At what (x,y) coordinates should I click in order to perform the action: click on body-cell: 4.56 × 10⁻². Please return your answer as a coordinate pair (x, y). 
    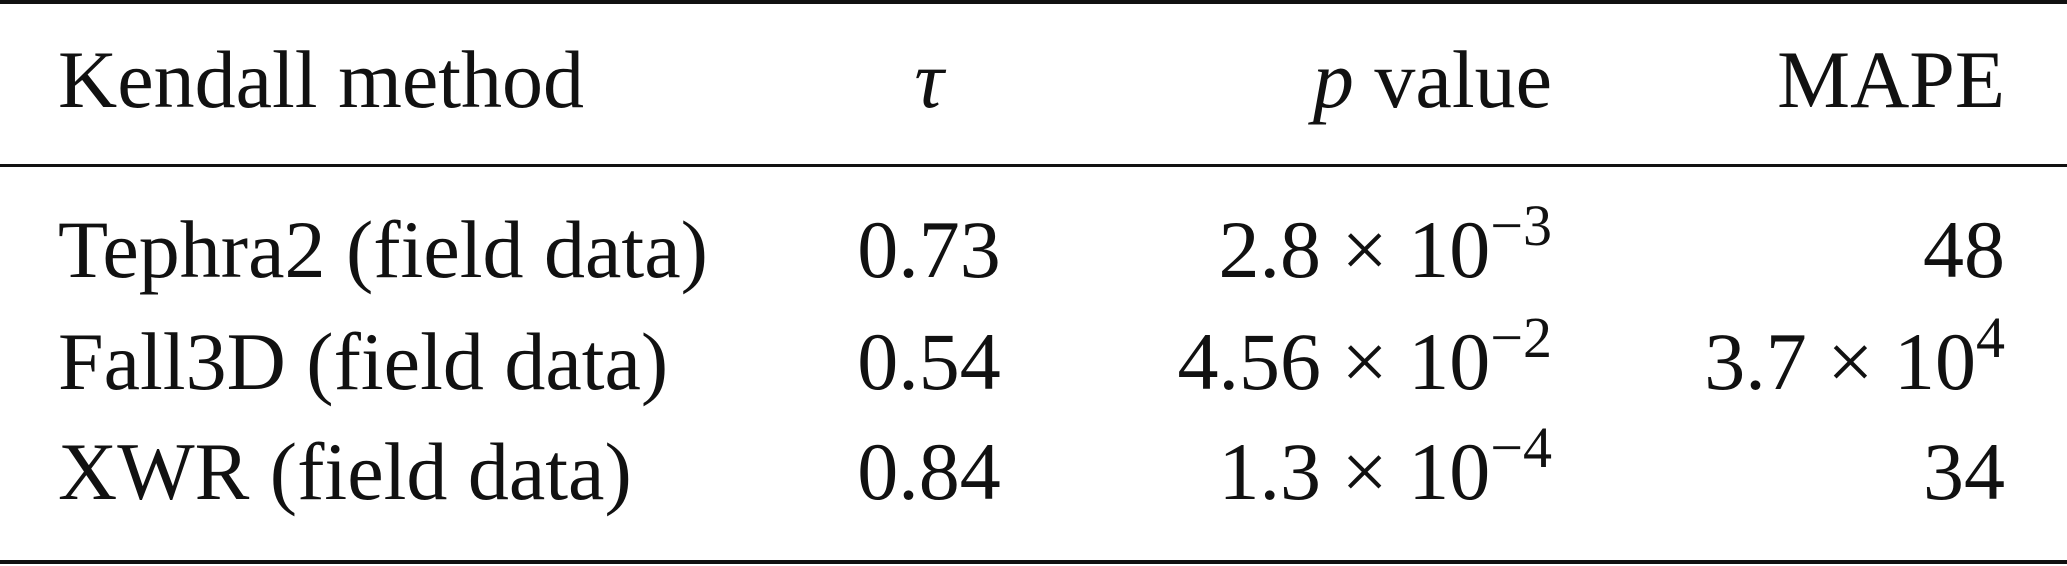
    Looking at the image, I should click on (1365, 356).